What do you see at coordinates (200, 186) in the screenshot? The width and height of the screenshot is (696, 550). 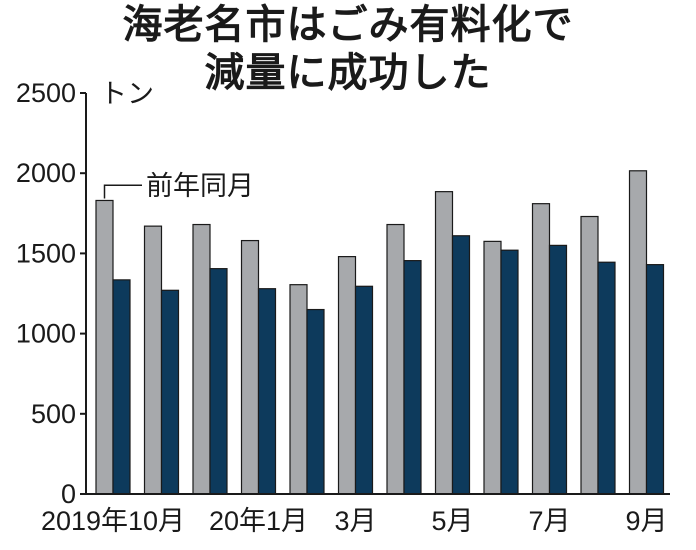 I see `legend-label-previous-year: 前年同月` at bounding box center [200, 186].